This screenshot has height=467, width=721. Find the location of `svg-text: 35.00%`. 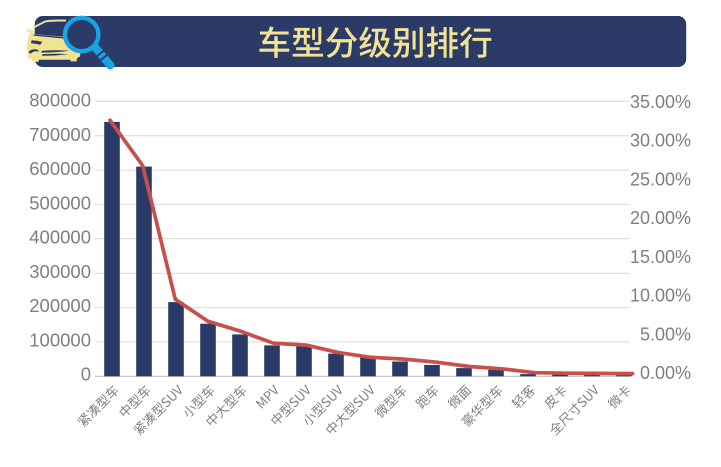

svg-text: 35.00% is located at coordinates (660, 102).